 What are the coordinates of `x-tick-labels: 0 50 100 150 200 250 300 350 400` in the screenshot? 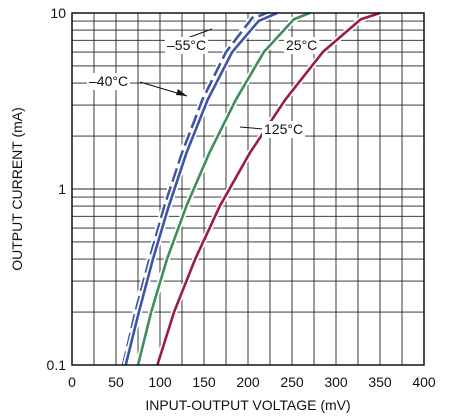 It's located at (252, 382).